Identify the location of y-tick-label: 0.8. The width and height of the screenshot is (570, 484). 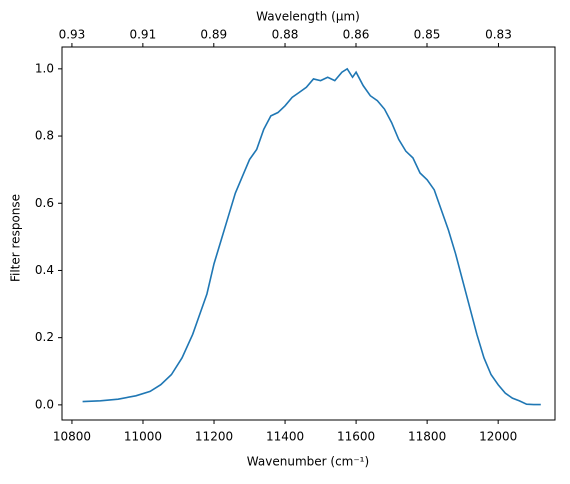
(44, 136).